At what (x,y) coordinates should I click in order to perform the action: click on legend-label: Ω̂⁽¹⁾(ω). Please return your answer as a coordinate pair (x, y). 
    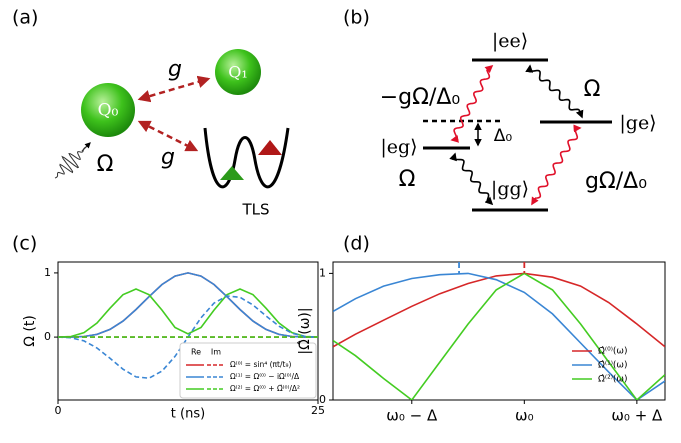
    Looking at the image, I should click on (612, 365).